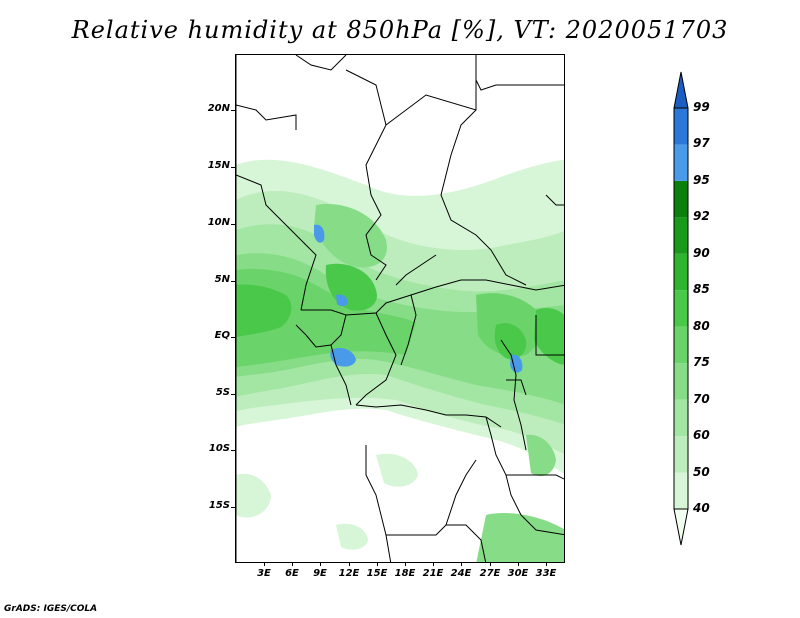 Image resolution: width=800 pixels, height=618 pixels. What do you see at coordinates (218, 222) in the screenshot?
I see `latitude-label: 10N` at bounding box center [218, 222].